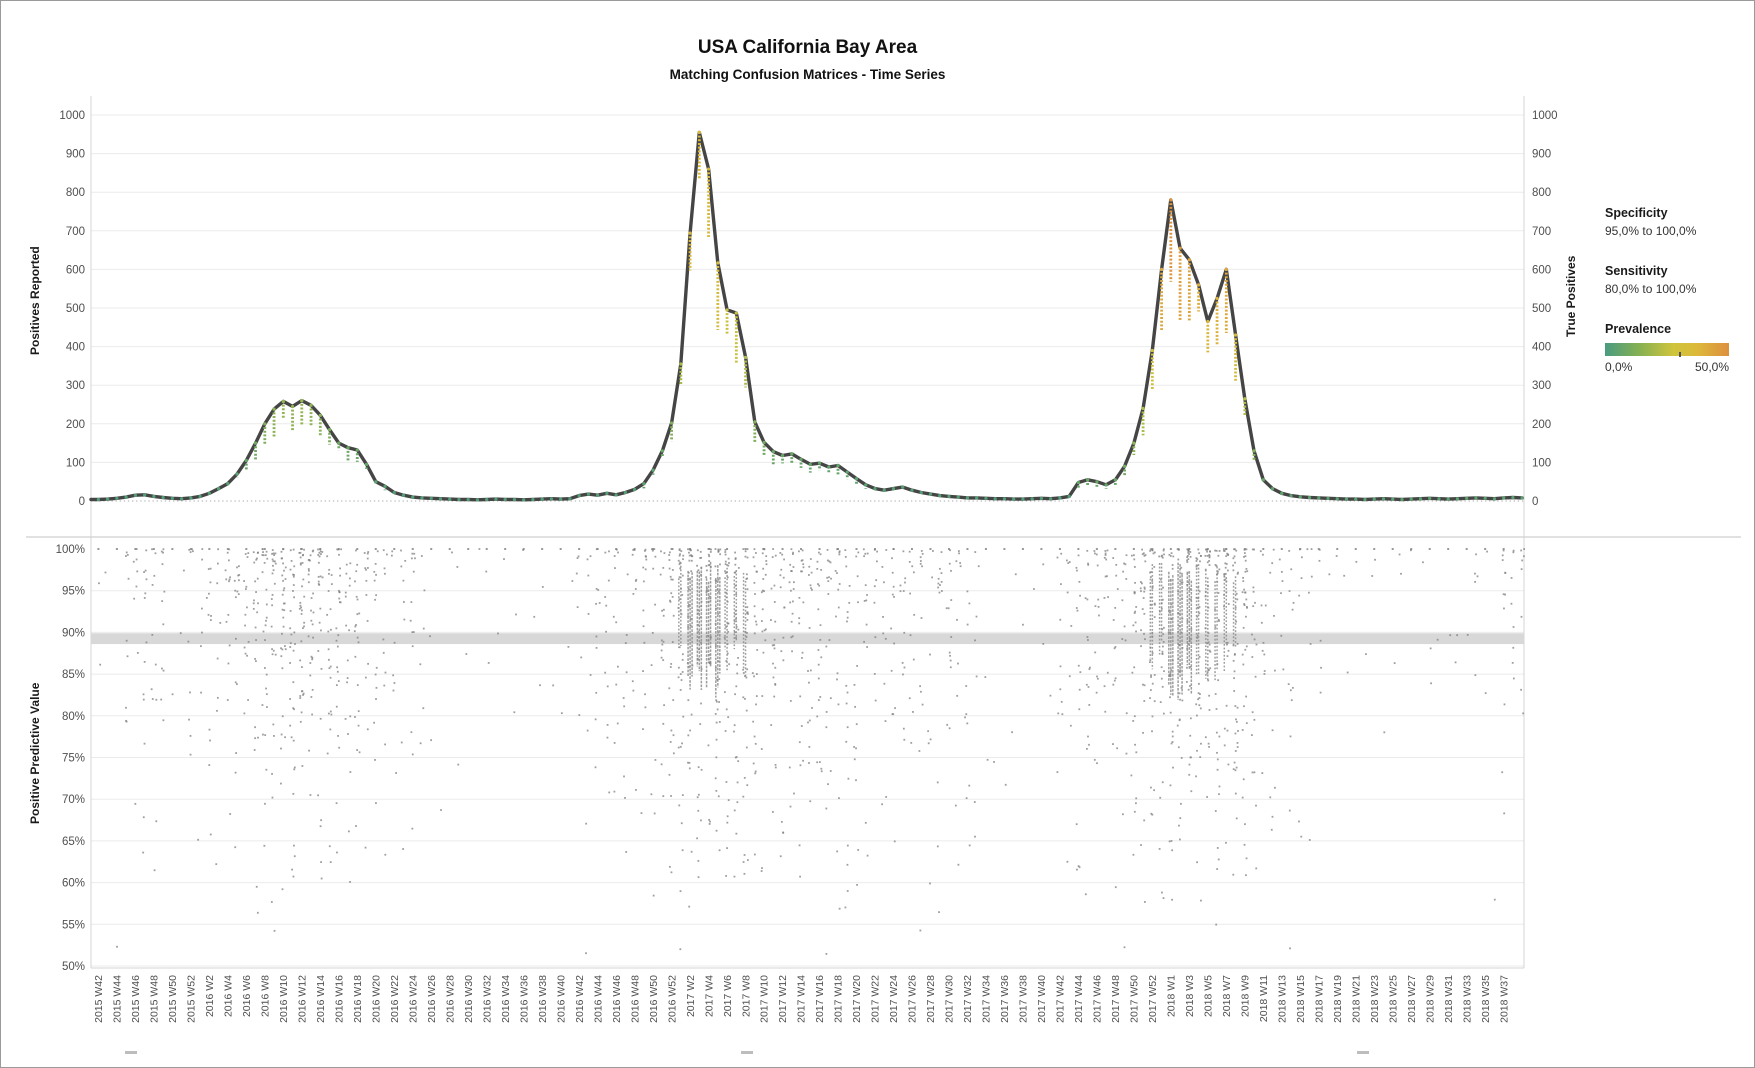  Describe the element at coordinates (75, 386) in the screenshot. I see `svg-text: 300` at that location.